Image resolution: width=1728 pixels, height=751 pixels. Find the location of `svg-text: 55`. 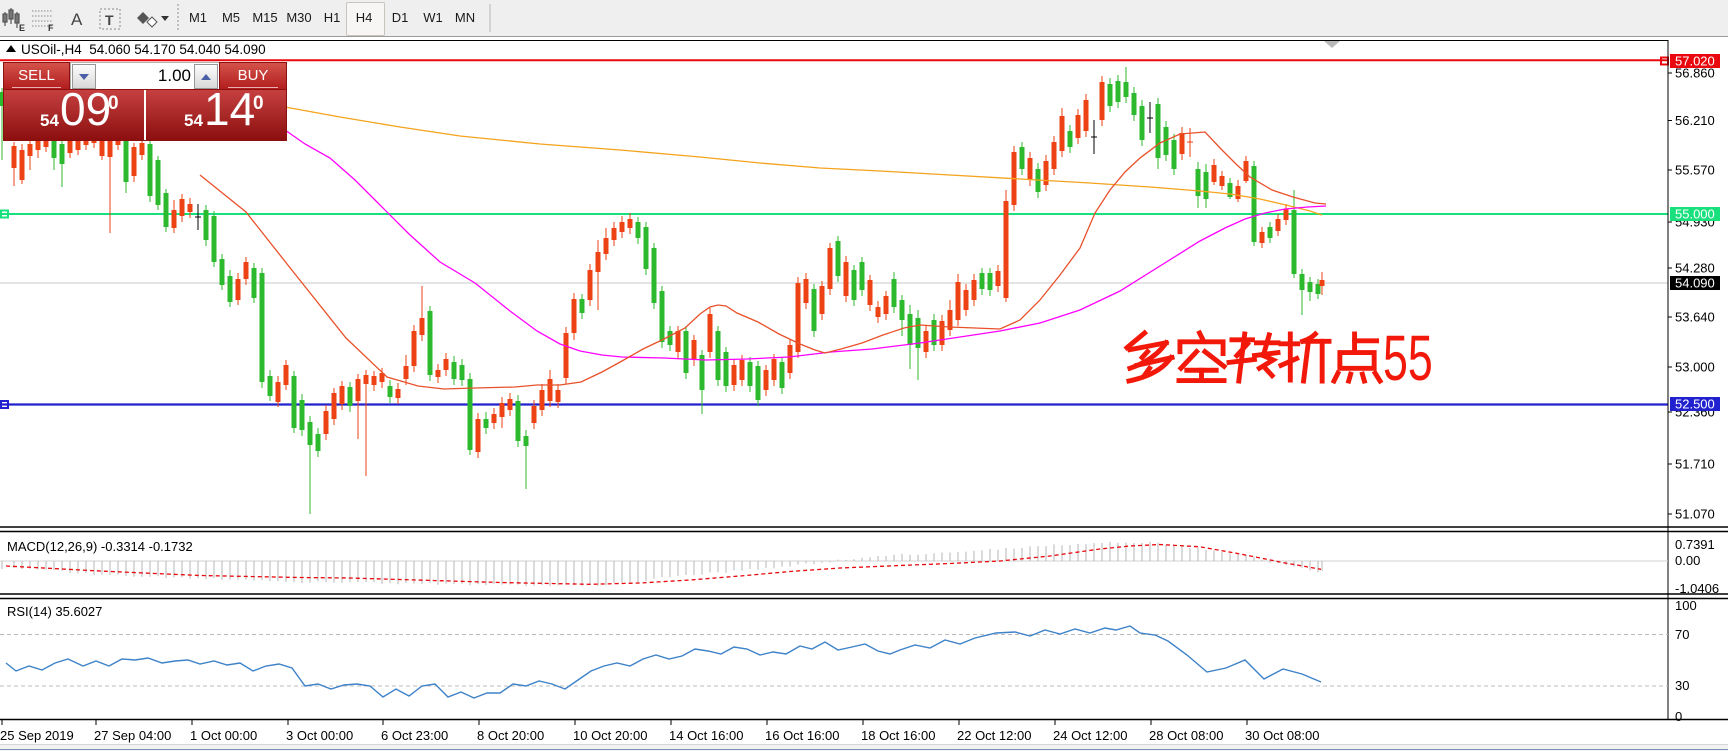

svg-text: 55 is located at coordinates (1408, 358).